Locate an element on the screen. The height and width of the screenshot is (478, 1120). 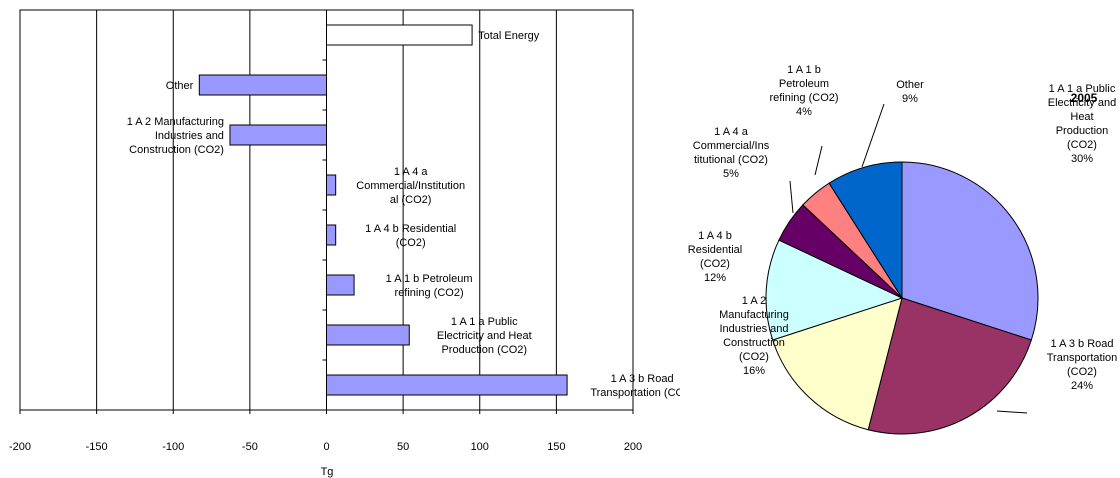
pie-label: Other 9% is located at coordinates (910, 92).